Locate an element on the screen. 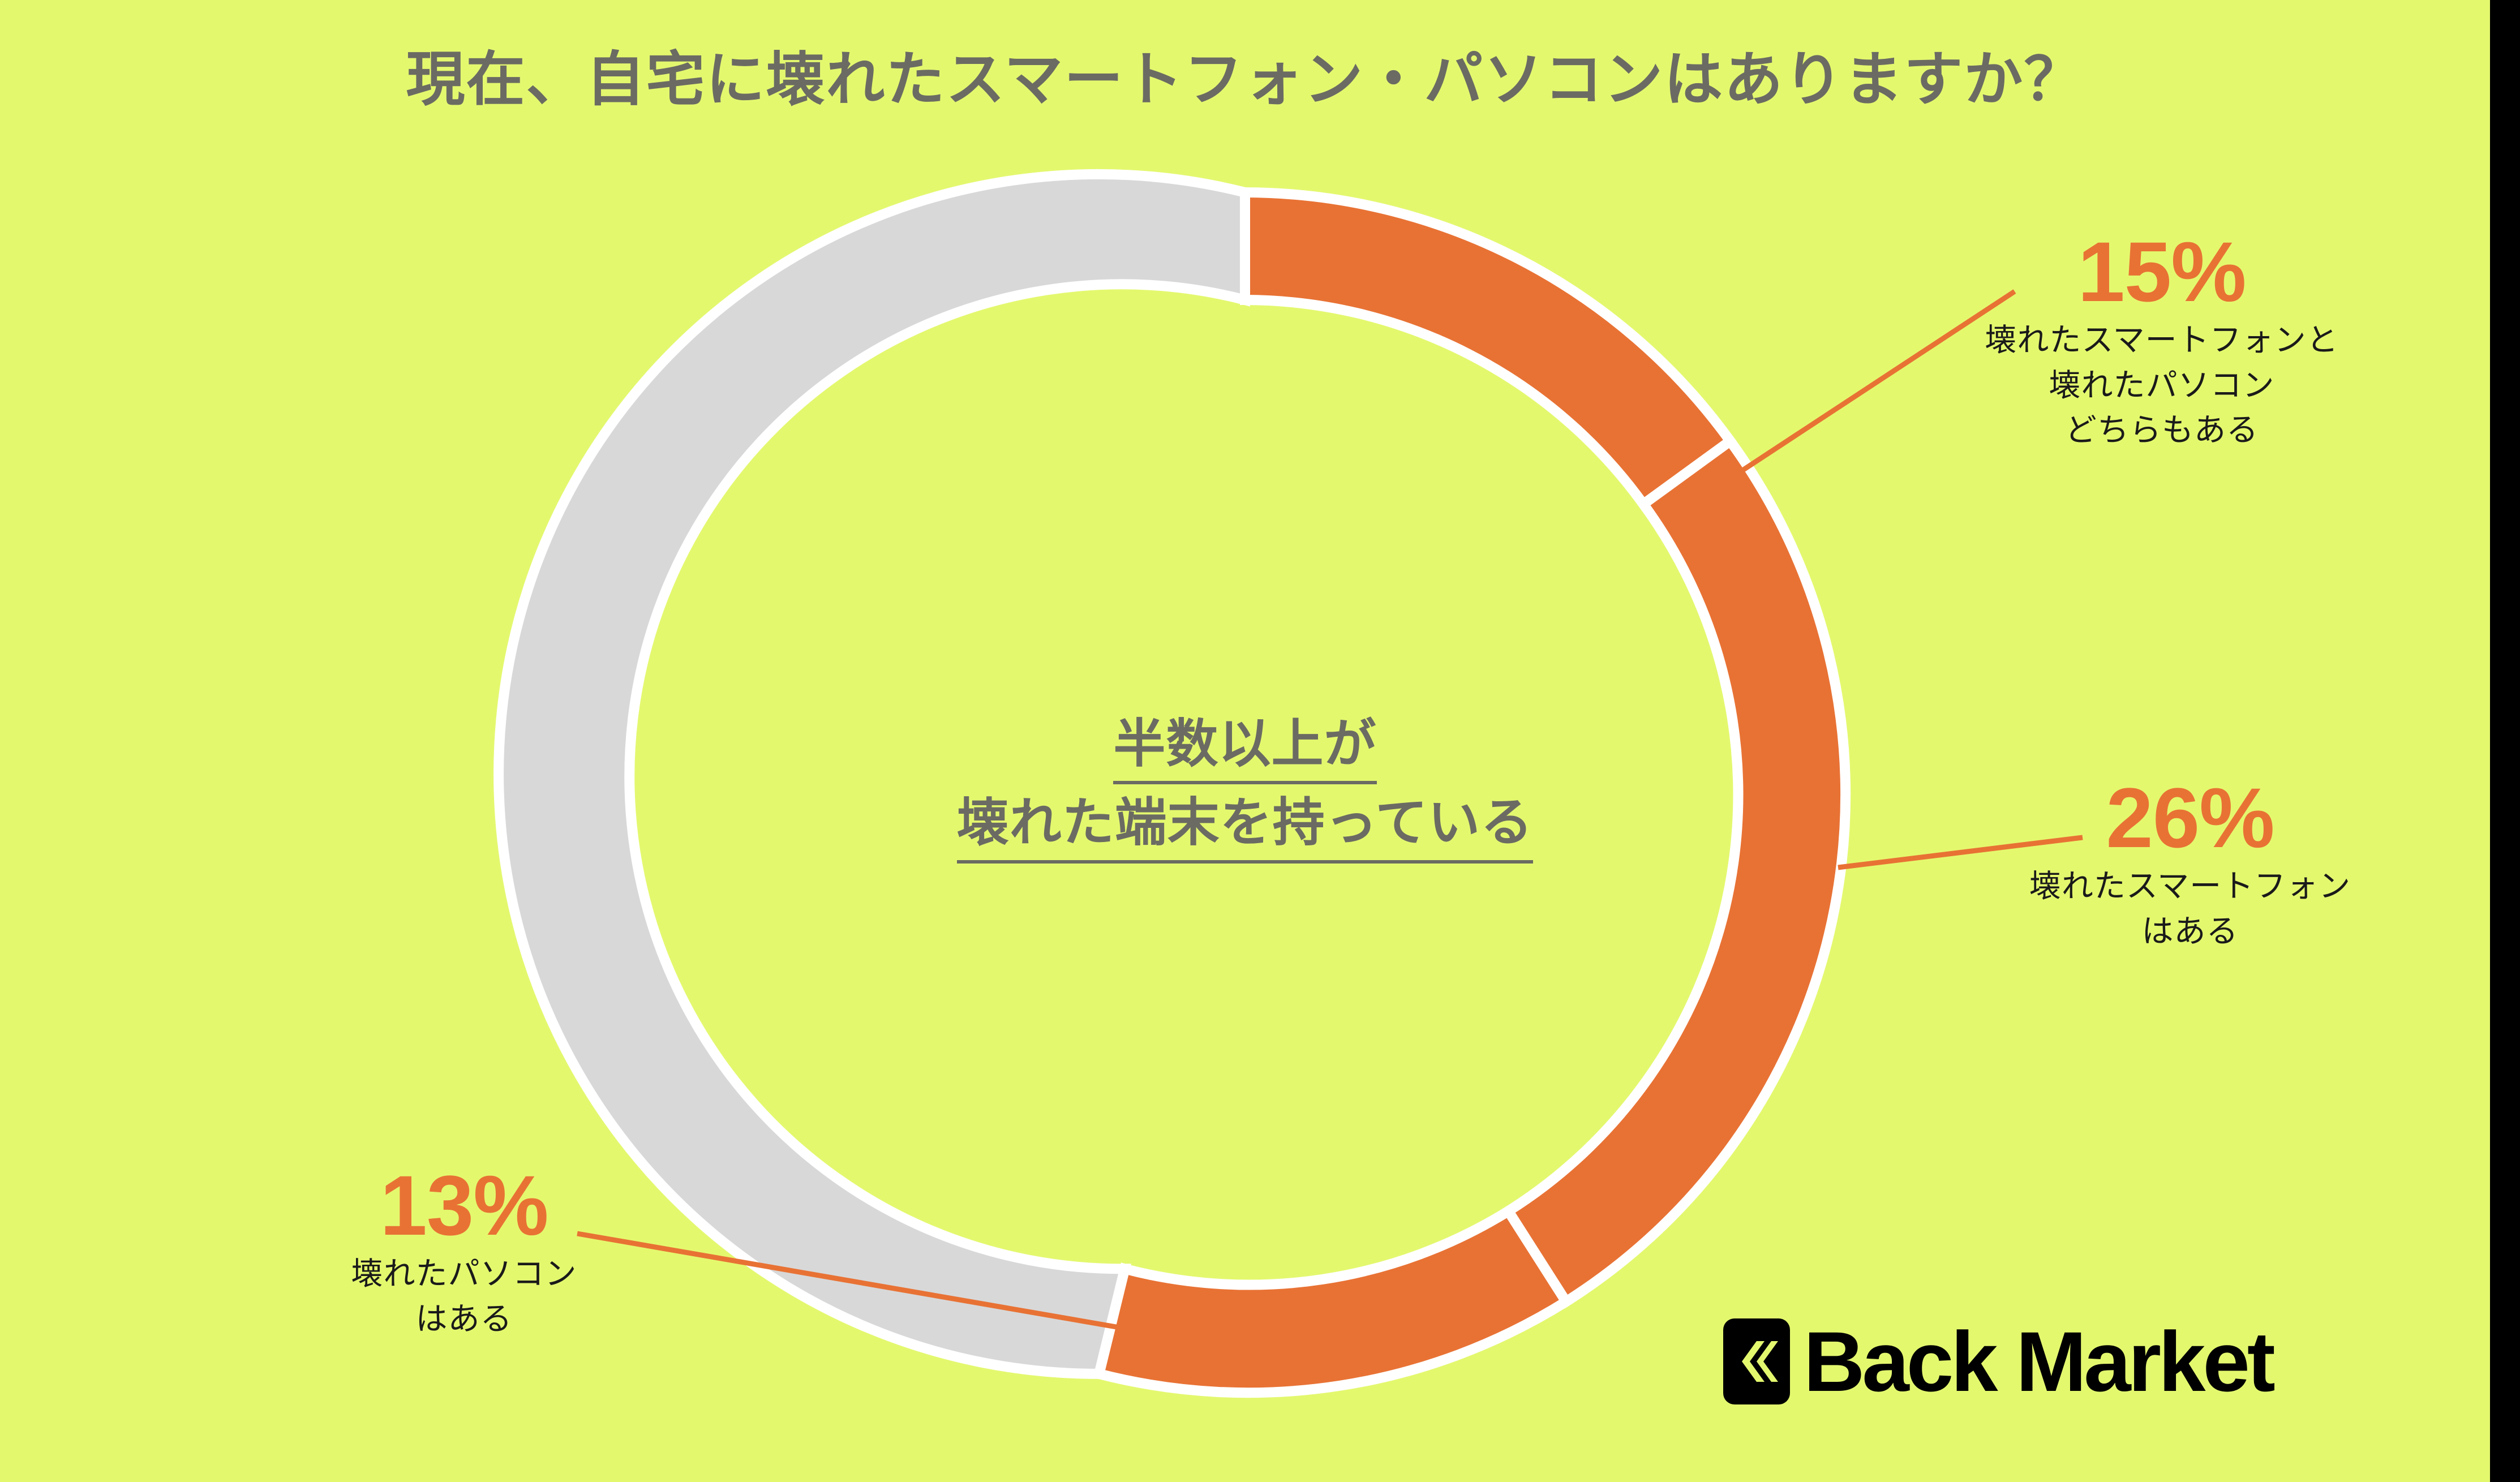  callout-13: 13% 壊れたパソコン はある is located at coordinates (464, 1252).